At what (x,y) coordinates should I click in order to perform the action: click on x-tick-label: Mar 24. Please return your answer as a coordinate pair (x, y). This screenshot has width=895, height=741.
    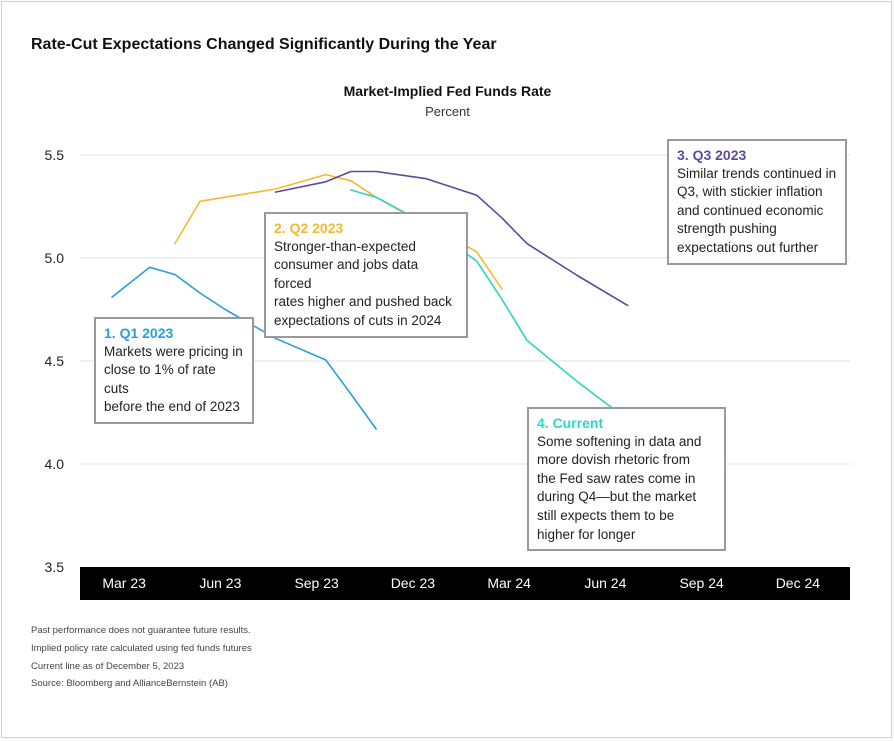
    Looking at the image, I should click on (509, 583).